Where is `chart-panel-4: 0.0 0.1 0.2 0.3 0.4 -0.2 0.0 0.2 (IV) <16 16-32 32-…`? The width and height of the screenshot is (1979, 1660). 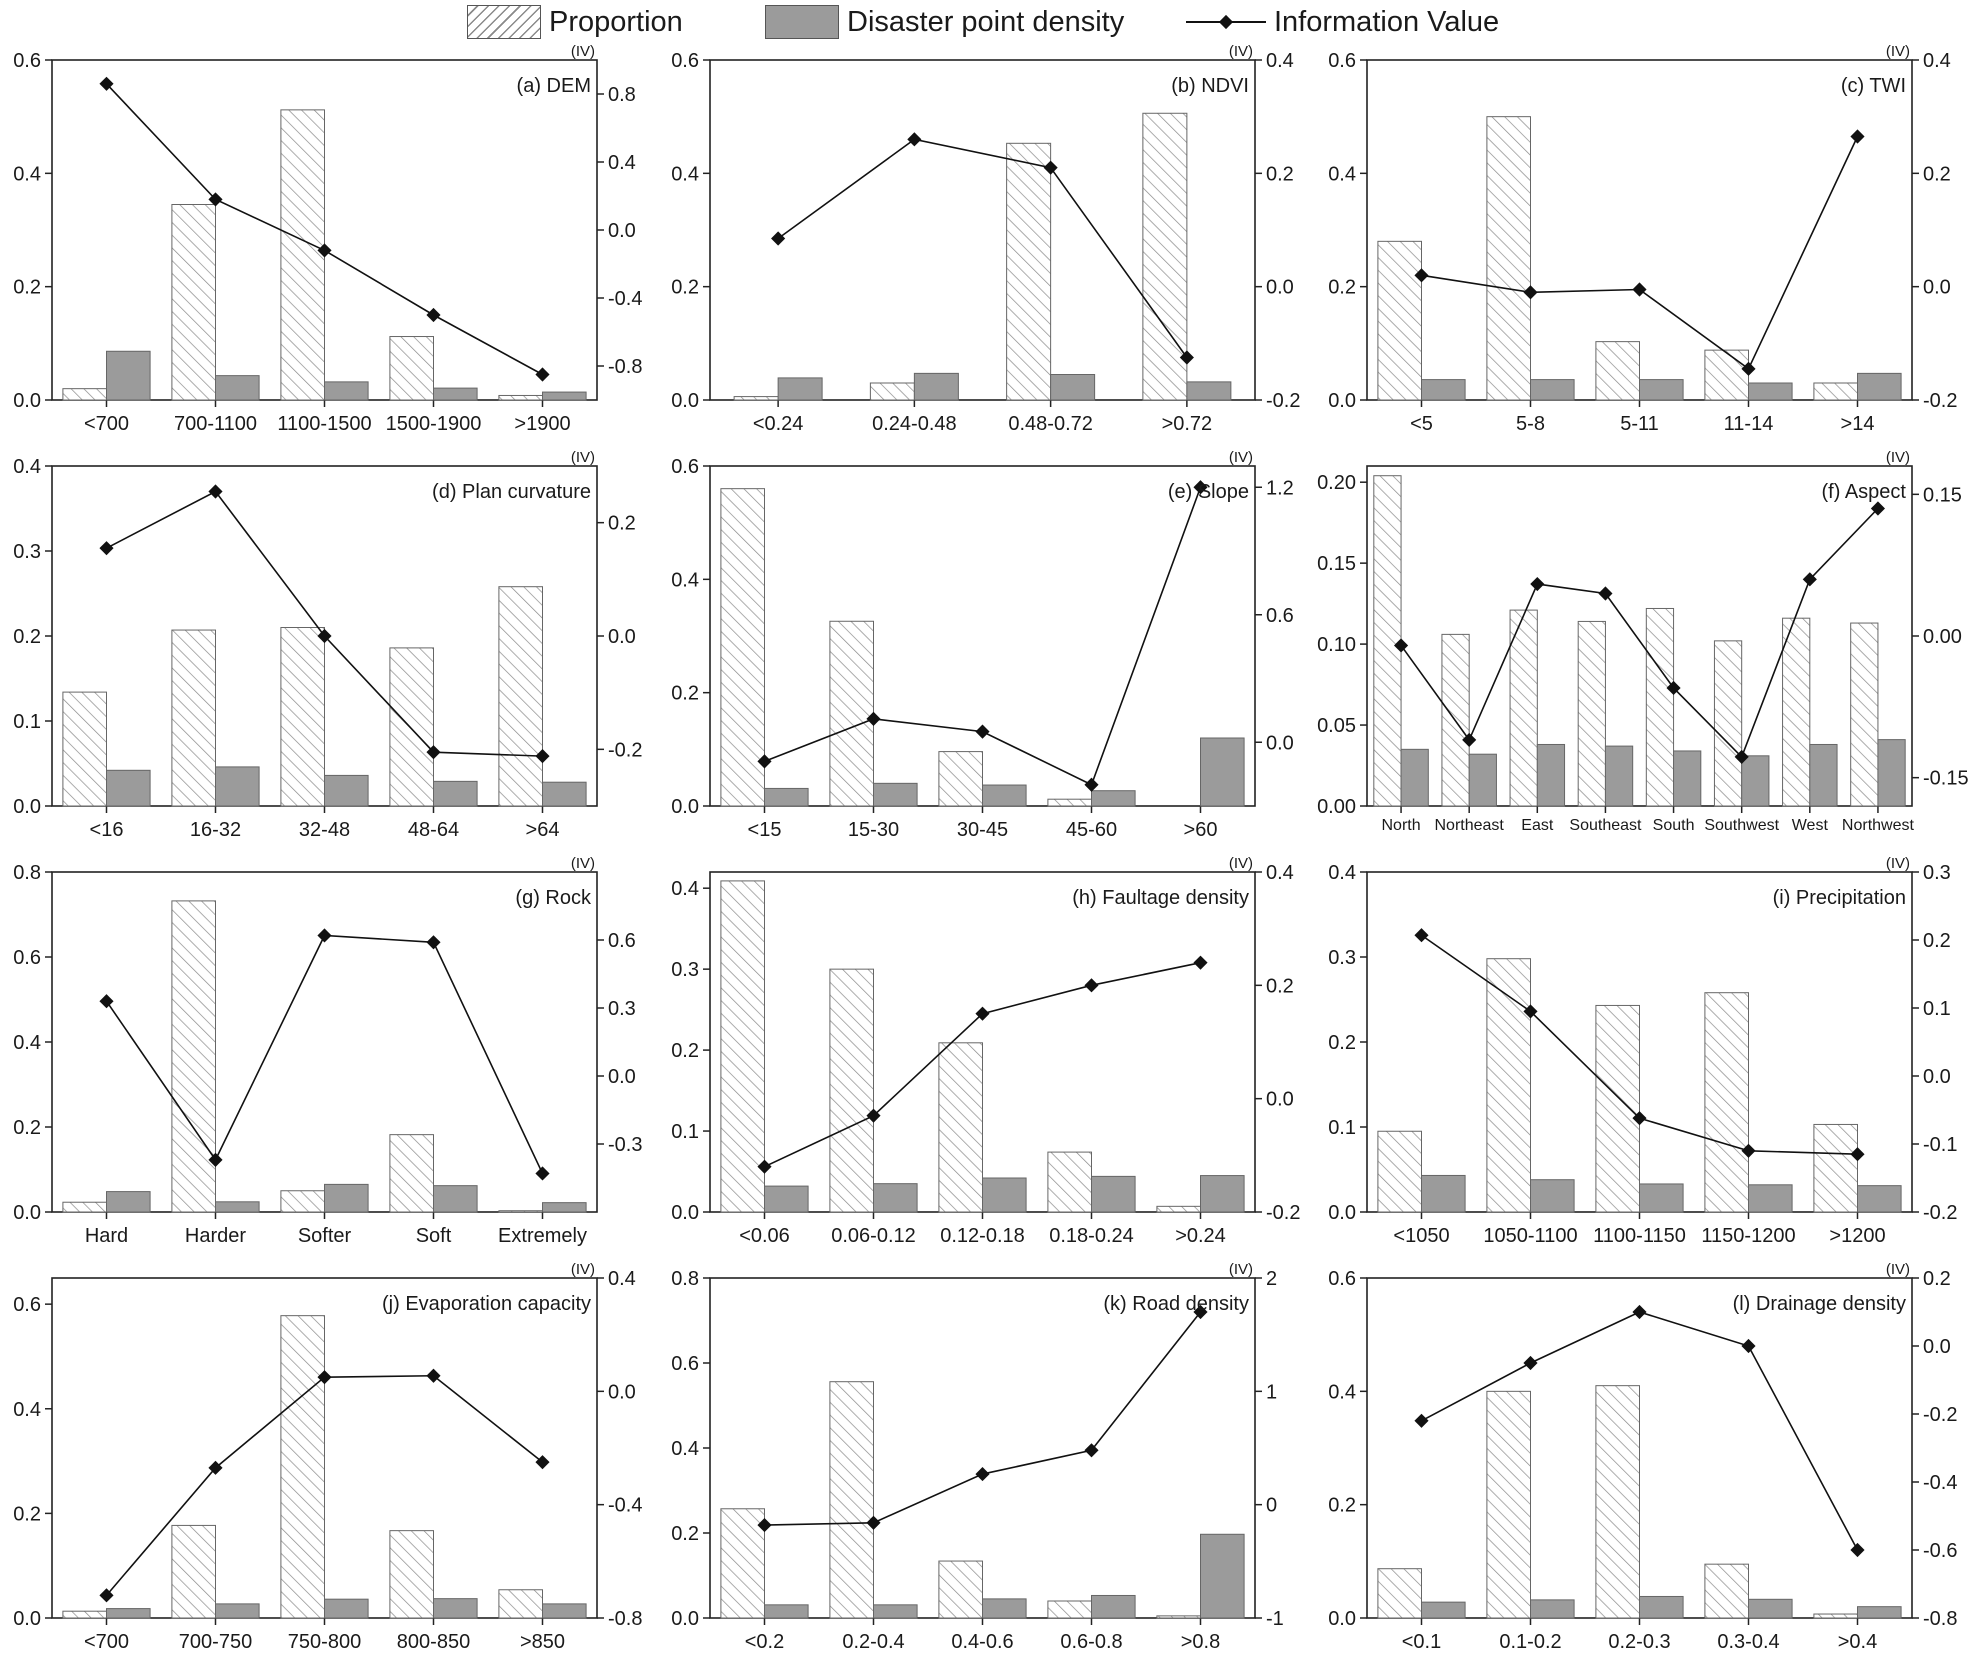 chart-panel-4: 0.0 0.1 0.2 0.3 0.4 -0.2 0.0 0.2 (IV) <16 16-32 32-… is located at coordinates (327, 645).